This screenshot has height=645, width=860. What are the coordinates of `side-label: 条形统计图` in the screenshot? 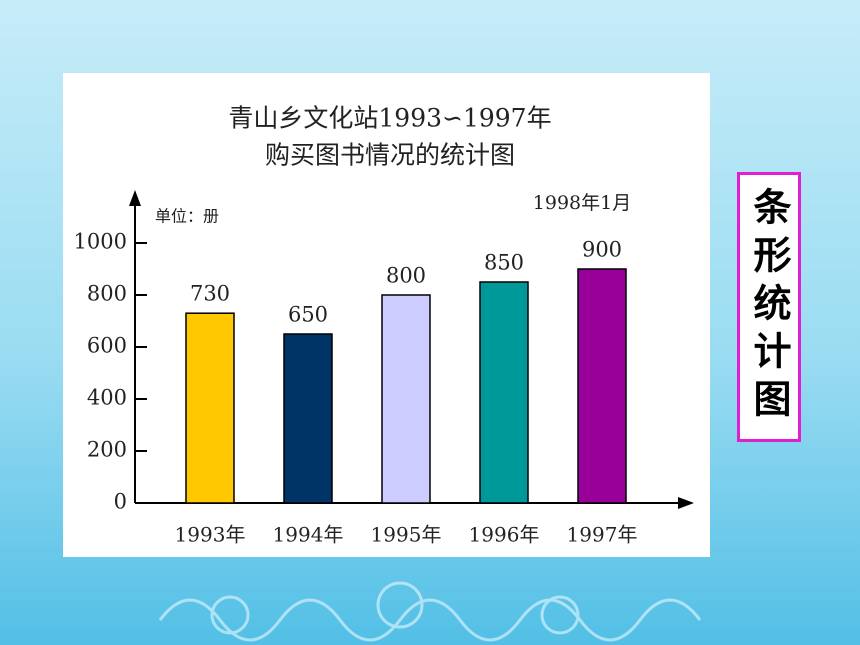 It's located at (769, 307).